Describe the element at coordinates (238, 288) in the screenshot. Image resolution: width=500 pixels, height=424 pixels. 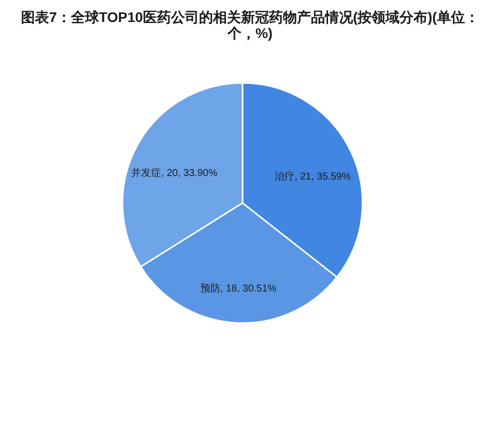
I see `slice-label: 预防, 18, 30.51%` at that location.